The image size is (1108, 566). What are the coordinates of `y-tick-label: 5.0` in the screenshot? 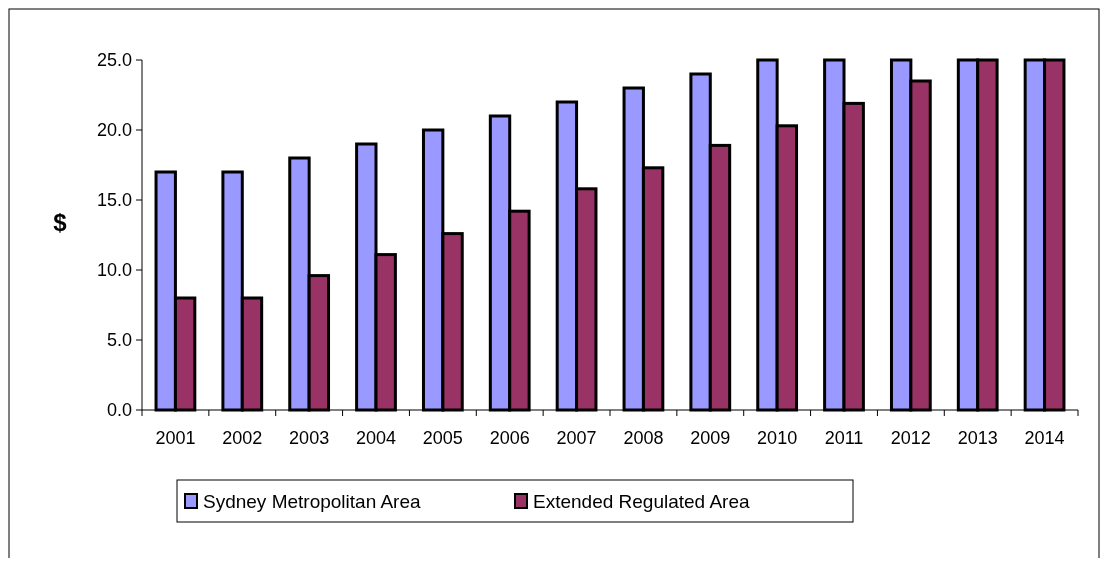 It's located at (119, 340).